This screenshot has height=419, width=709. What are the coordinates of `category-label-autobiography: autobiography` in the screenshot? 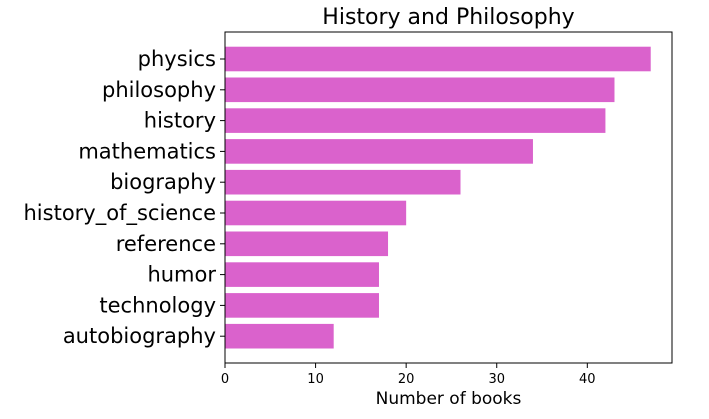 It's located at (139, 336).